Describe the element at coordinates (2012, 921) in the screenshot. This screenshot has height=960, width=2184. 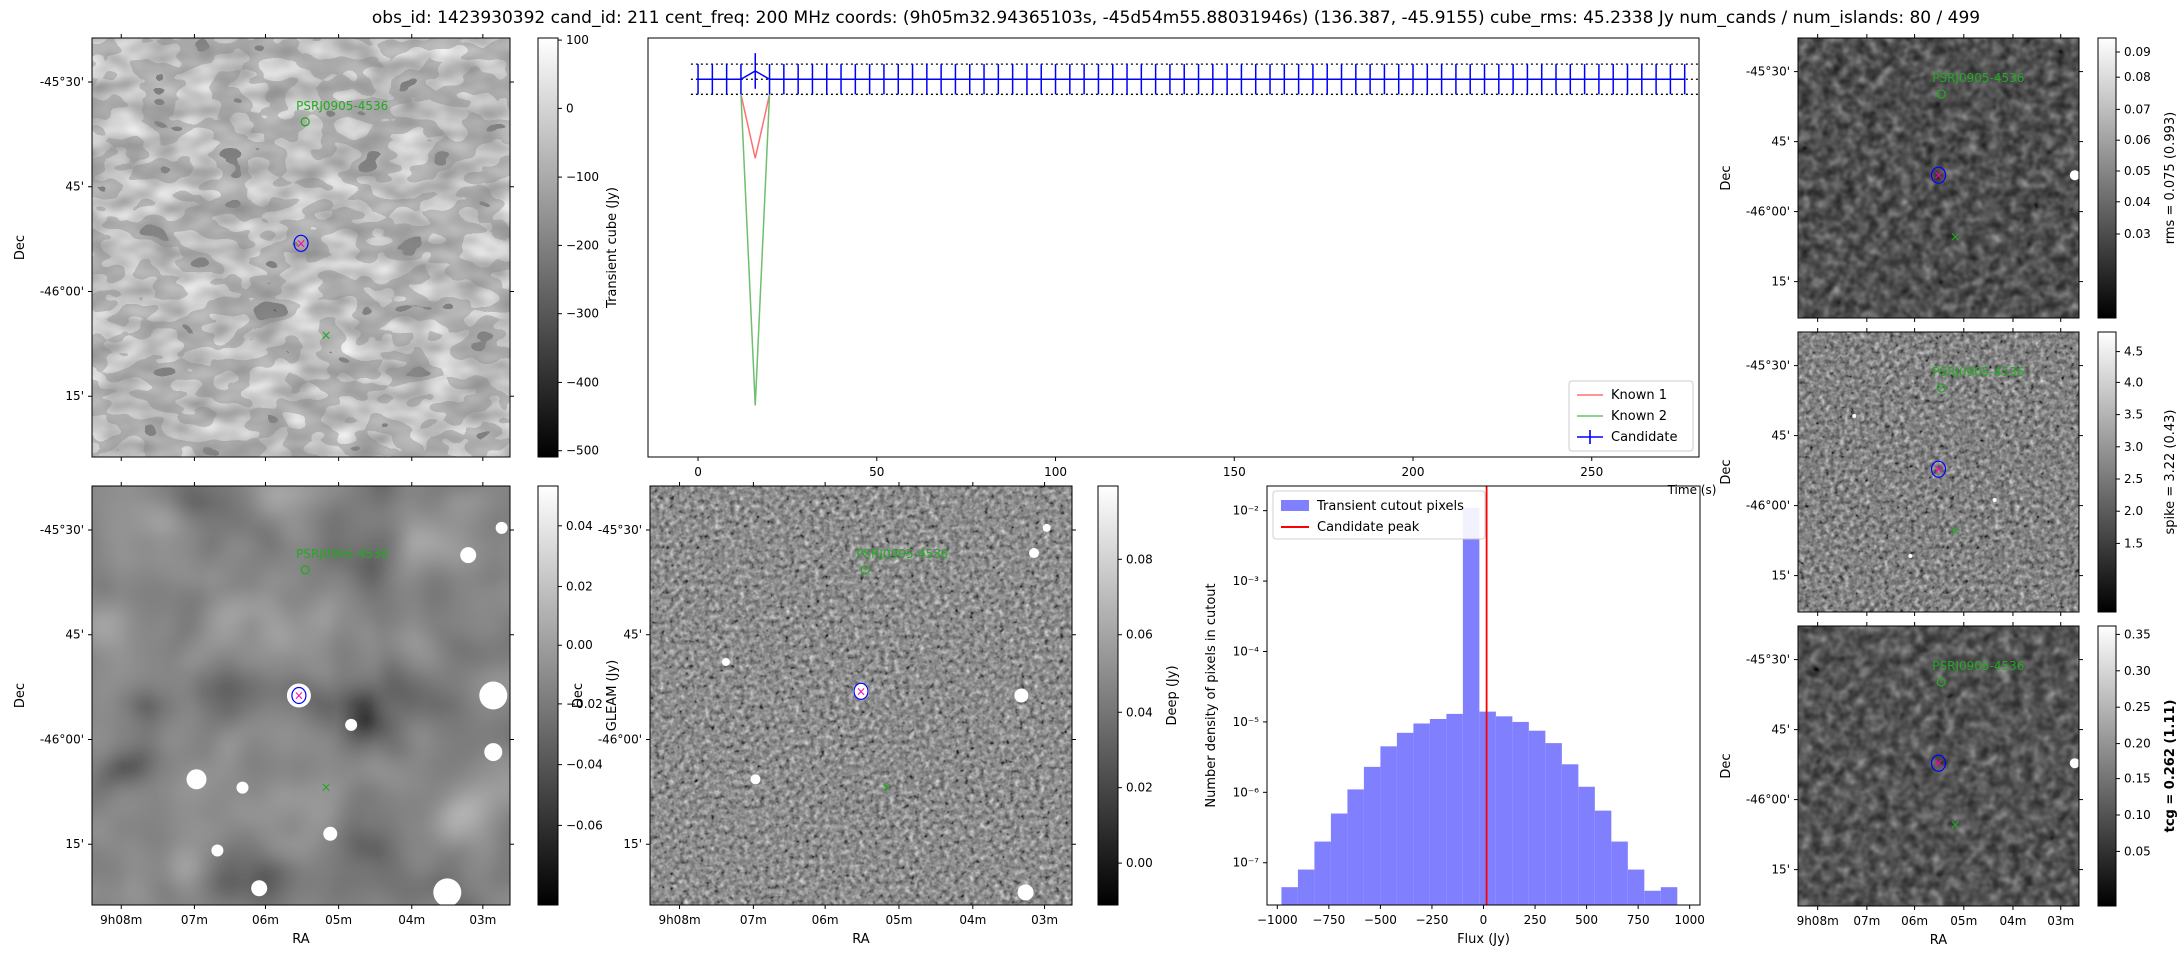
I see `tcg-ra-tick-label: 04m` at that location.